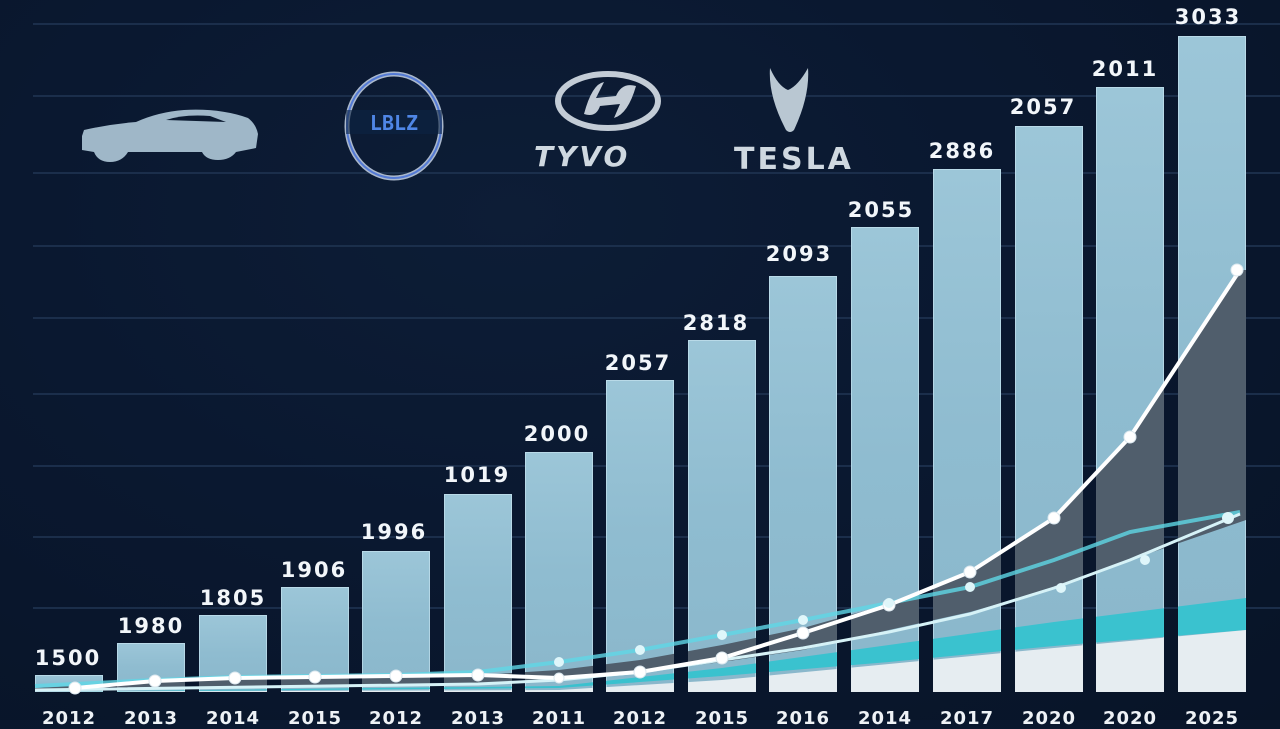  What do you see at coordinates (170, 135) in the screenshot?
I see `car-icon` at bounding box center [170, 135].